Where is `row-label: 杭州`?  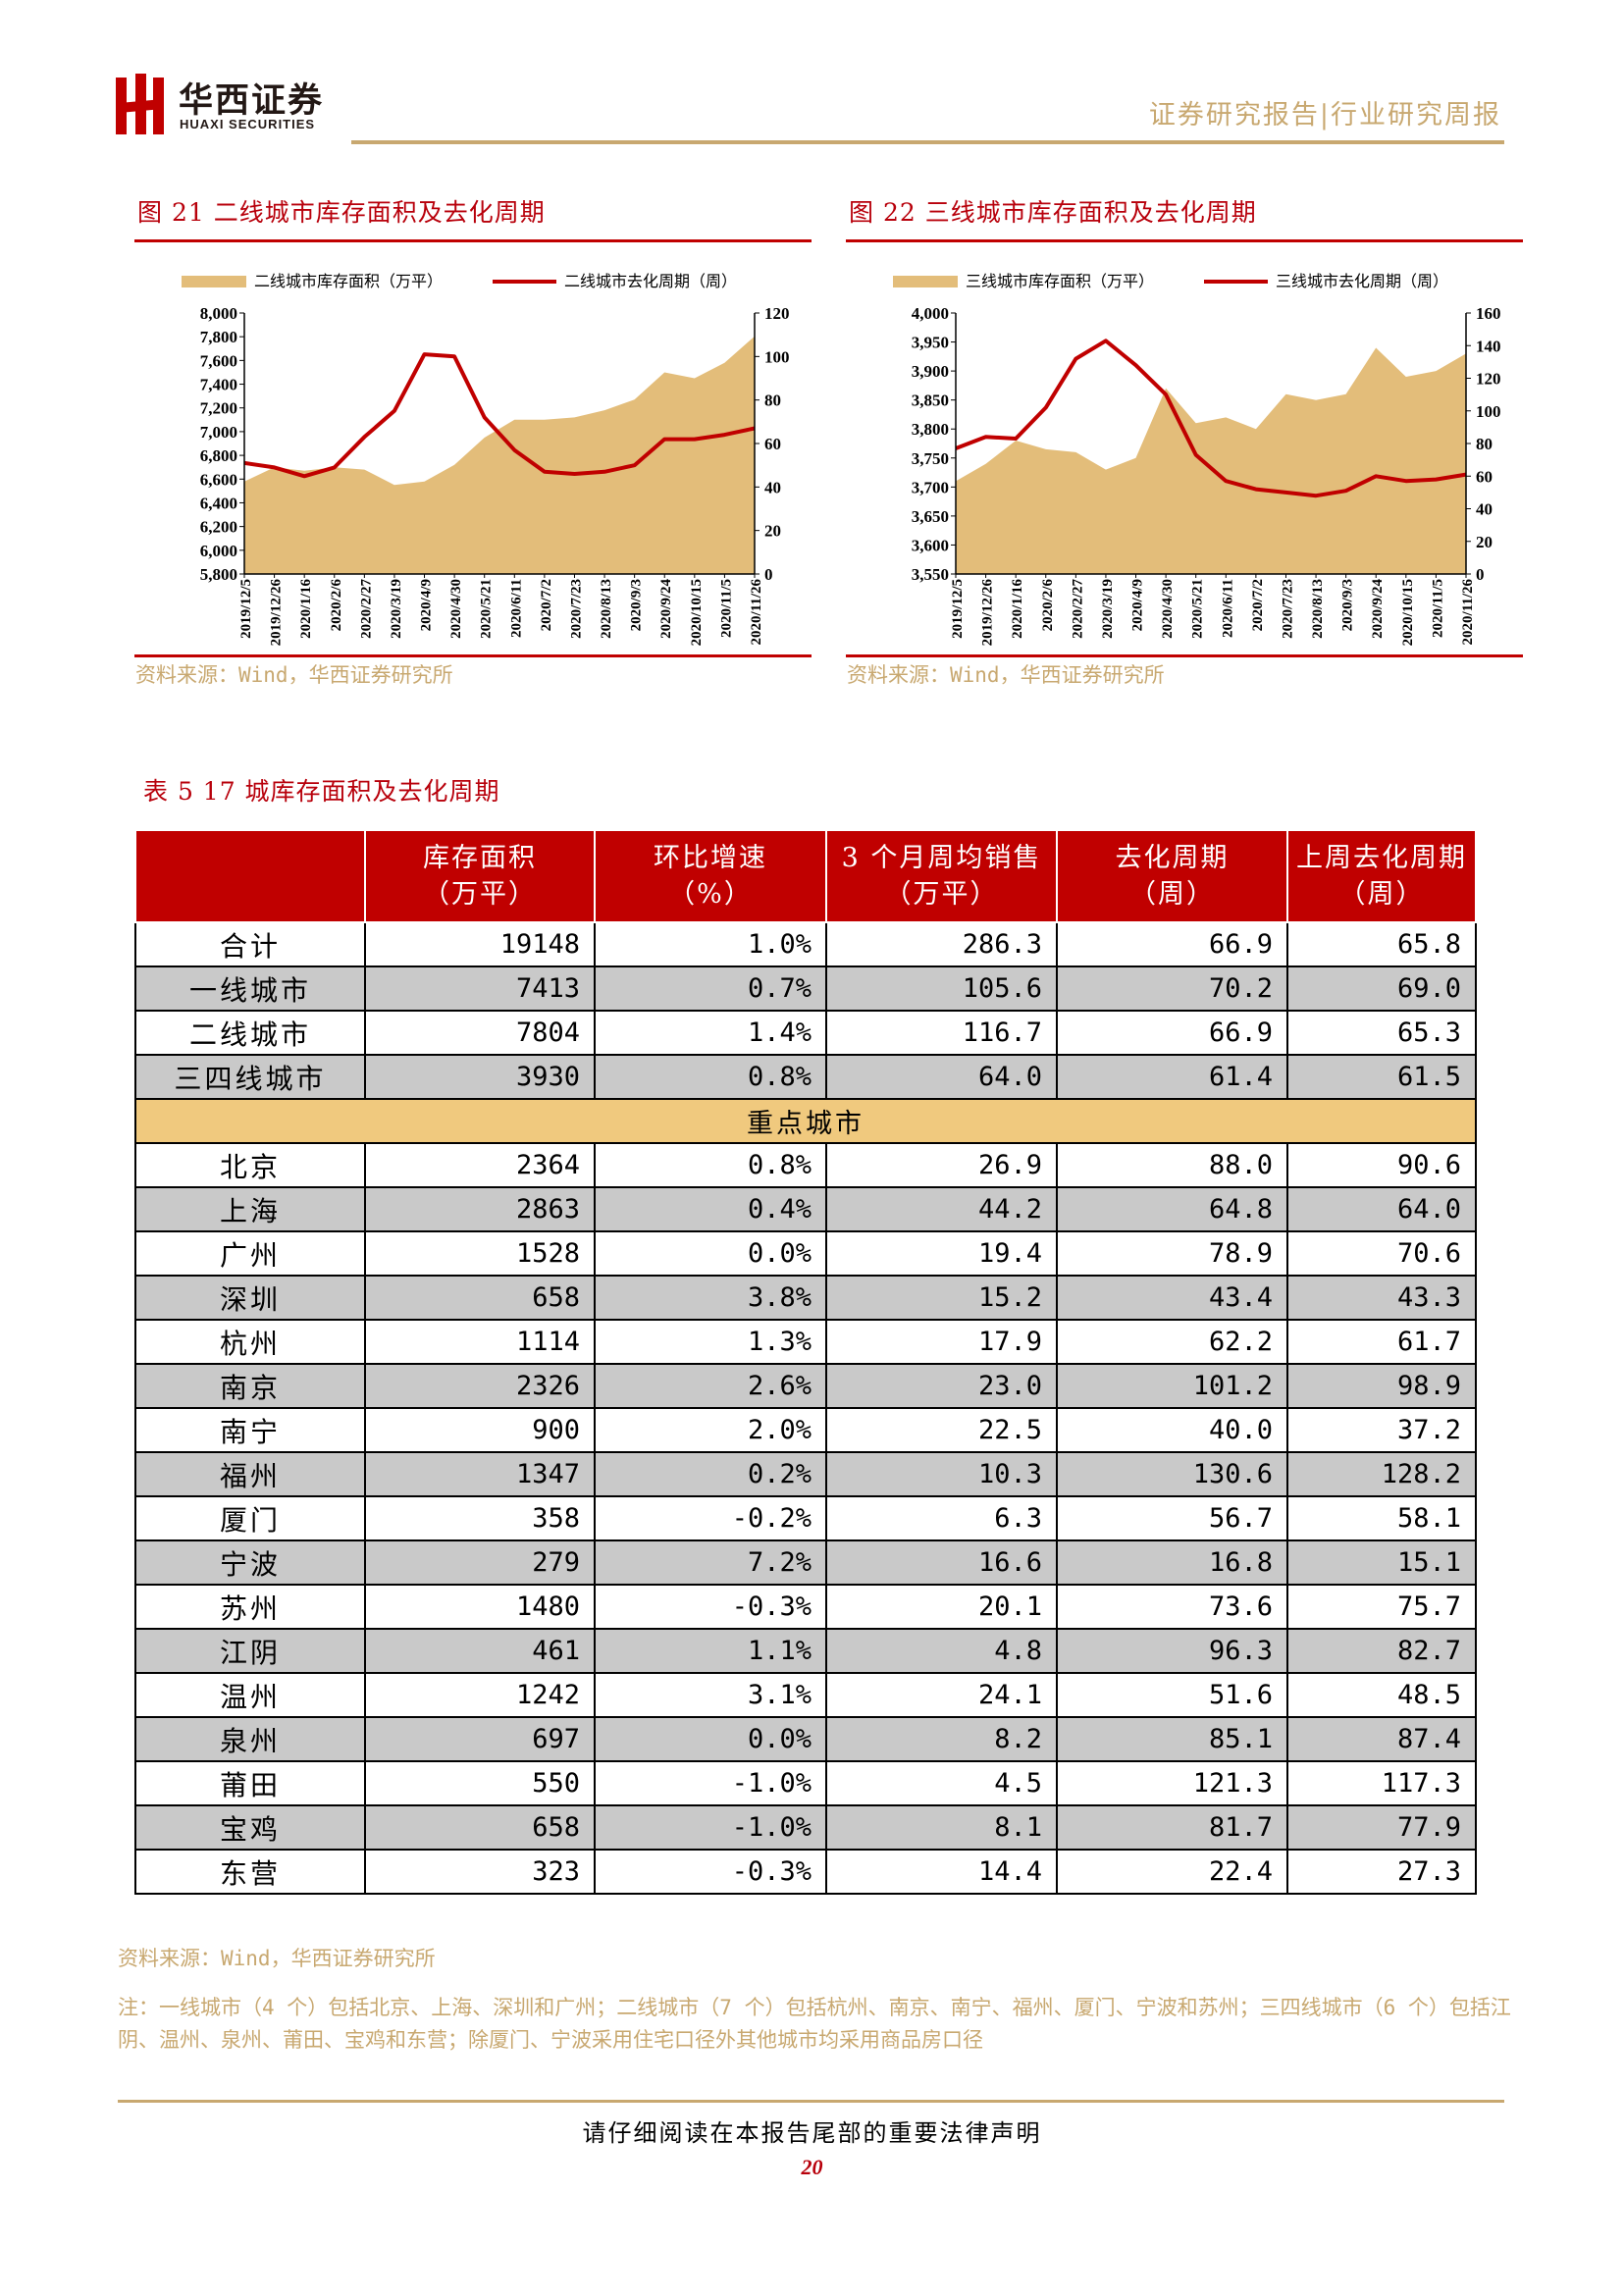
row-label: 杭州 is located at coordinates (250, 1342).